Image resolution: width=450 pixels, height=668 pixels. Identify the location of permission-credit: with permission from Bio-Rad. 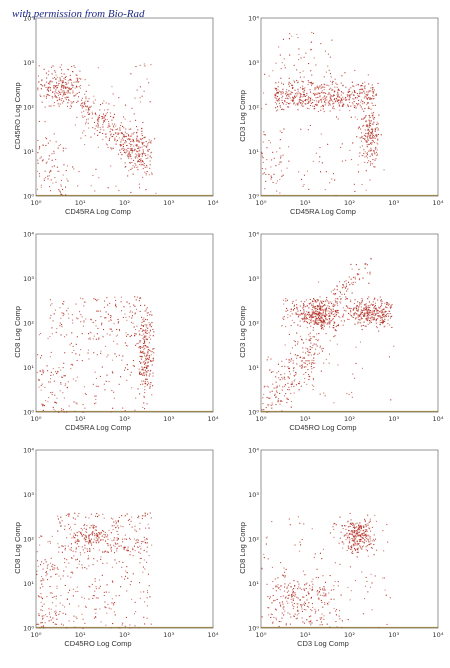
(78, 14).